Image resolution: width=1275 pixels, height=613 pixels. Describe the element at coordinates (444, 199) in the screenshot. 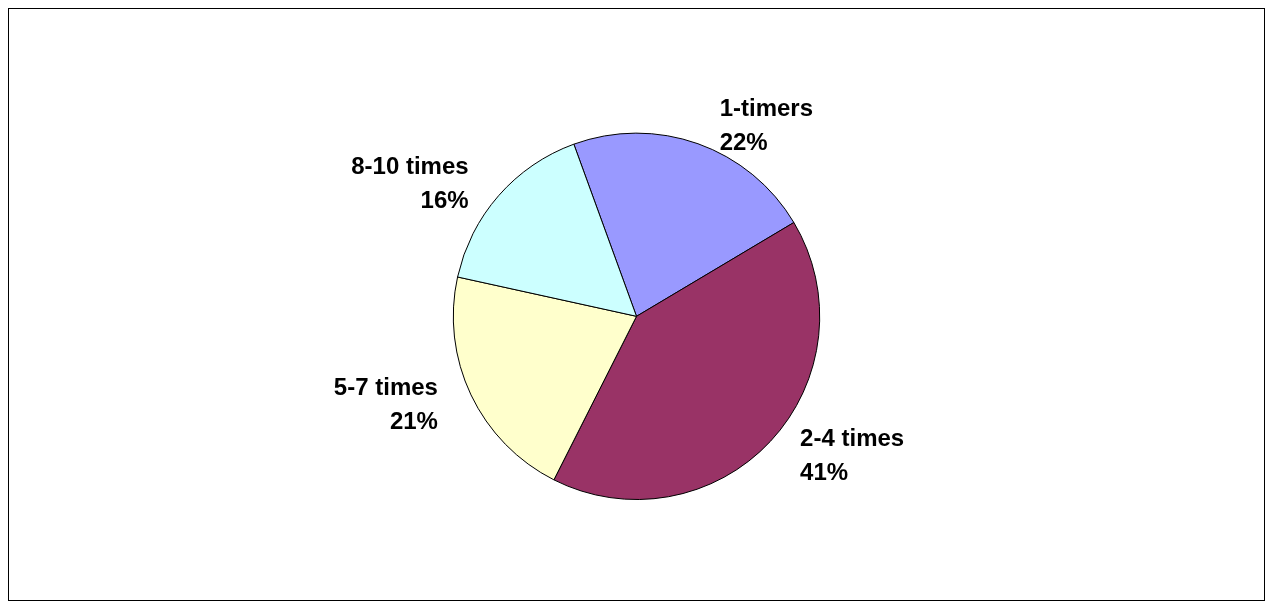

I see `data-label: 16%` at that location.